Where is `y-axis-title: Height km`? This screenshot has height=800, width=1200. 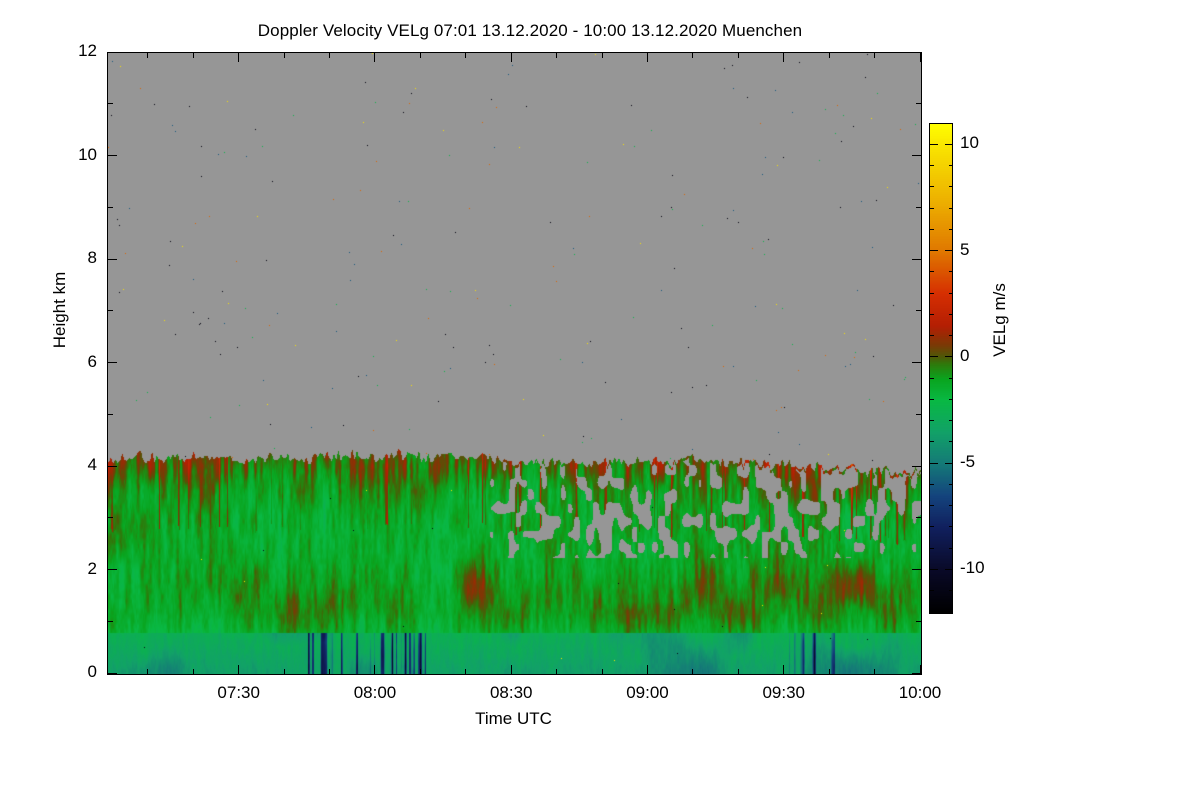
y-axis-title: Height km is located at coordinates (59, 310).